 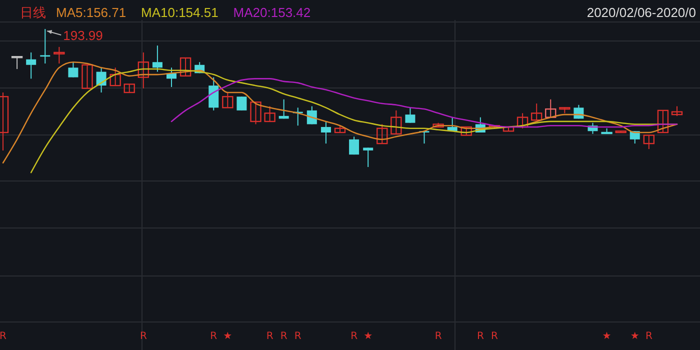 I want to click on chart-title: 日线, so click(x=33, y=13).